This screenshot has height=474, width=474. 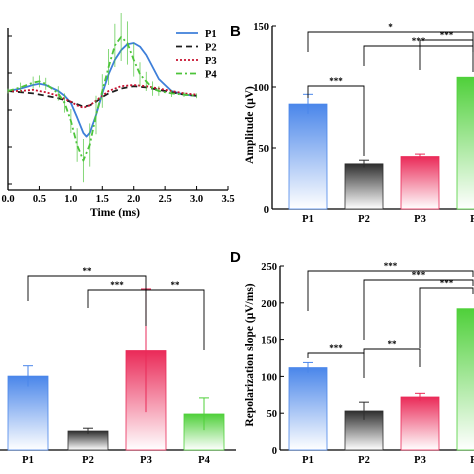 I want to click on panel-b-y-tick-label: 0, so click(x=266, y=210).